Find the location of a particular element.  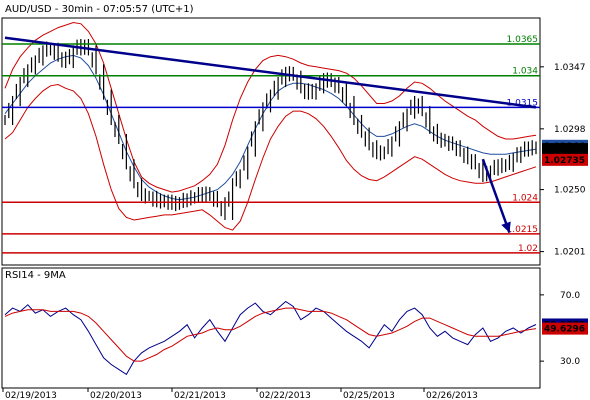

rsi-end-label: 49.6296 is located at coordinates (565, 328).